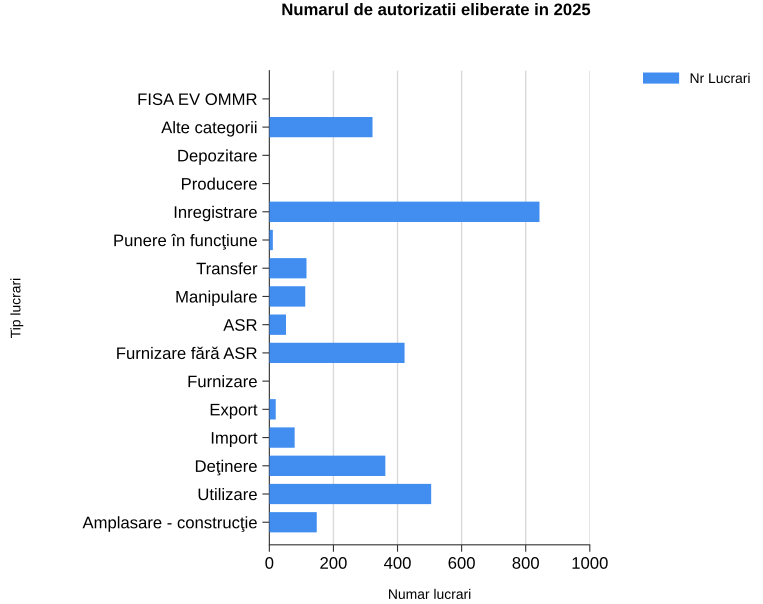 This screenshot has height=604, width=763. I want to click on y-tick-label: Inregistrare, so click(215, 214).